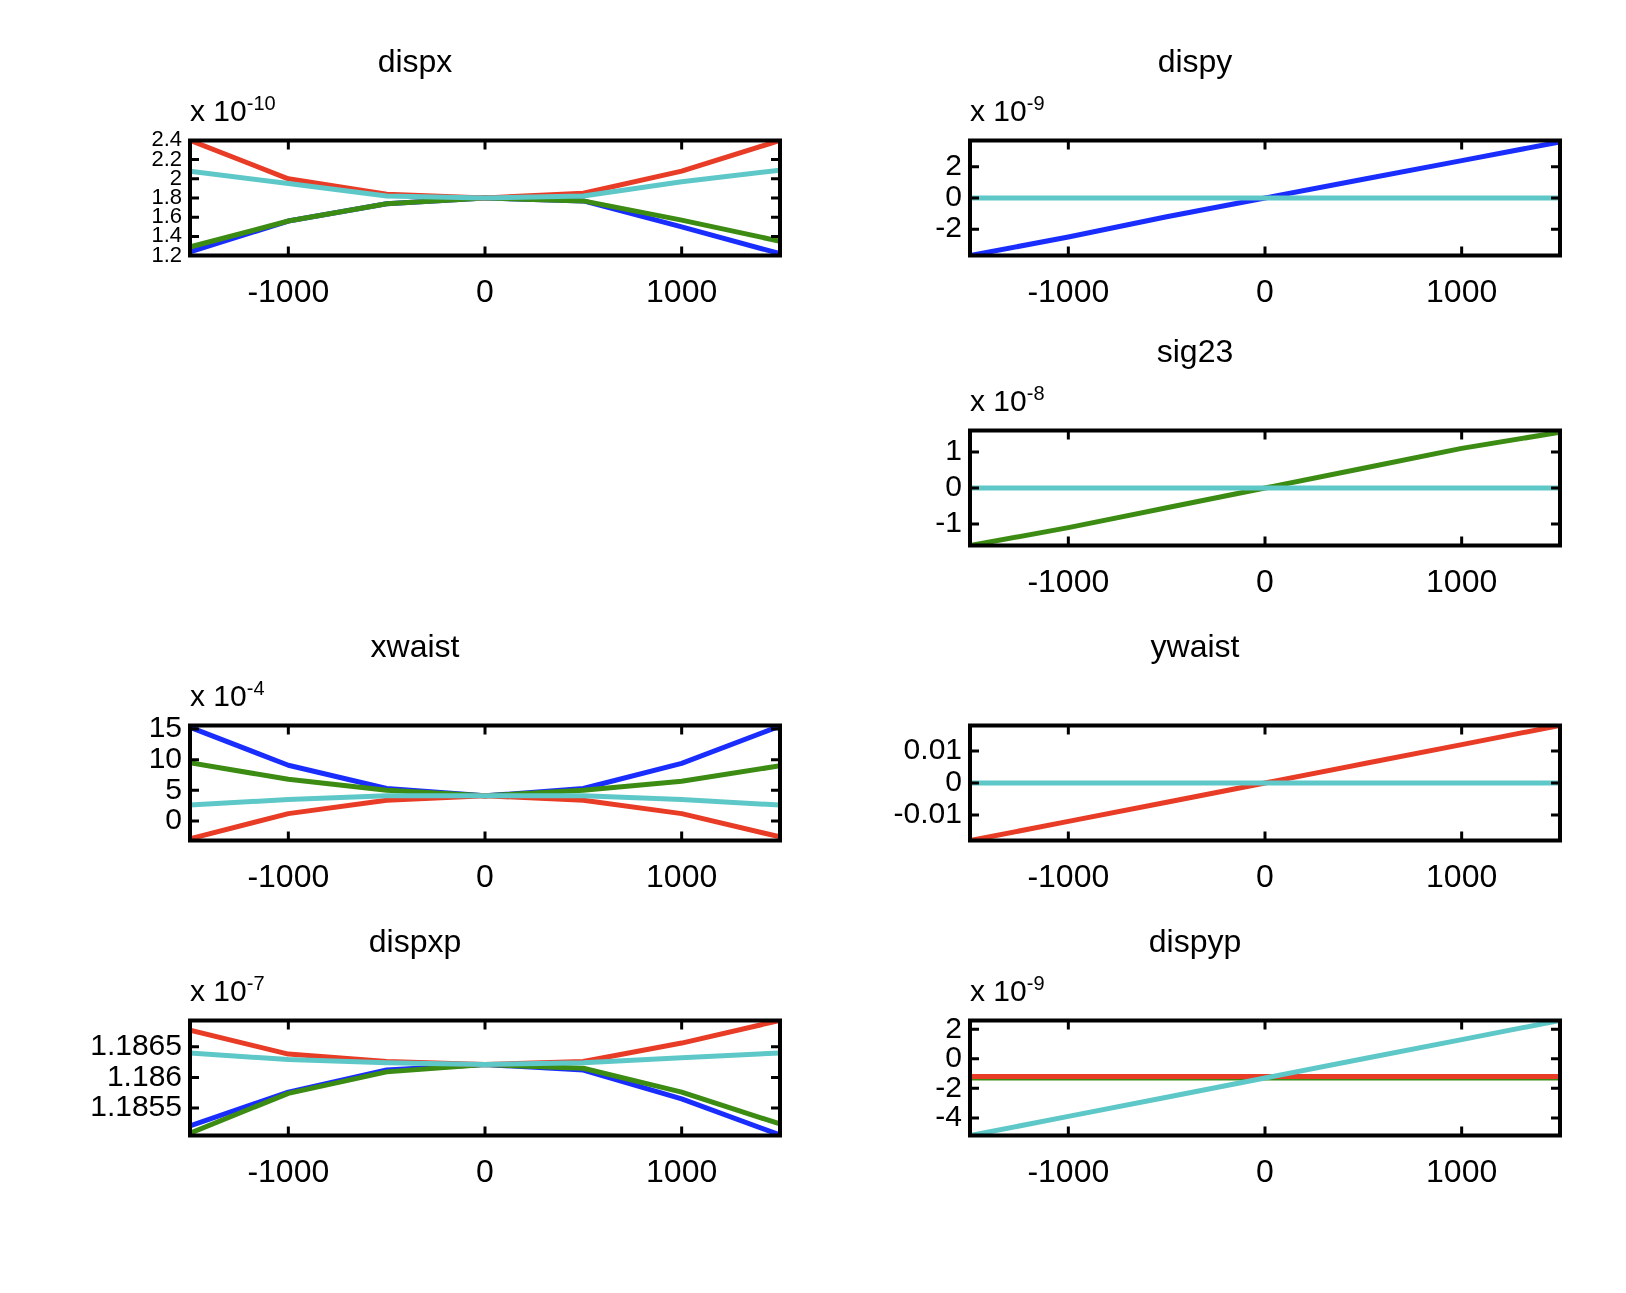  Describe the element at coordinates (948, 227) in the screenshot. I see `y-tick-label: -2` at that location.